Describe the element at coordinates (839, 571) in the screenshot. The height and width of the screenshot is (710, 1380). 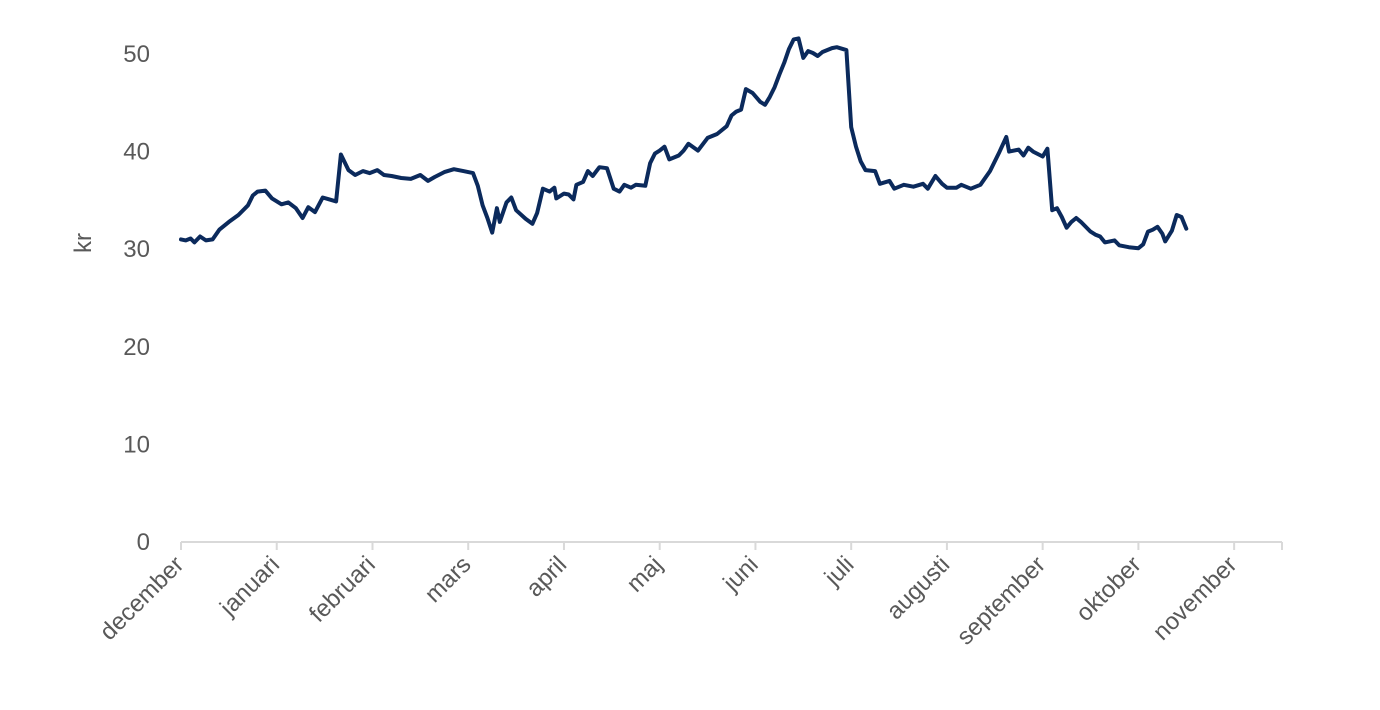
I see `x-tick-label: juli` at that location.